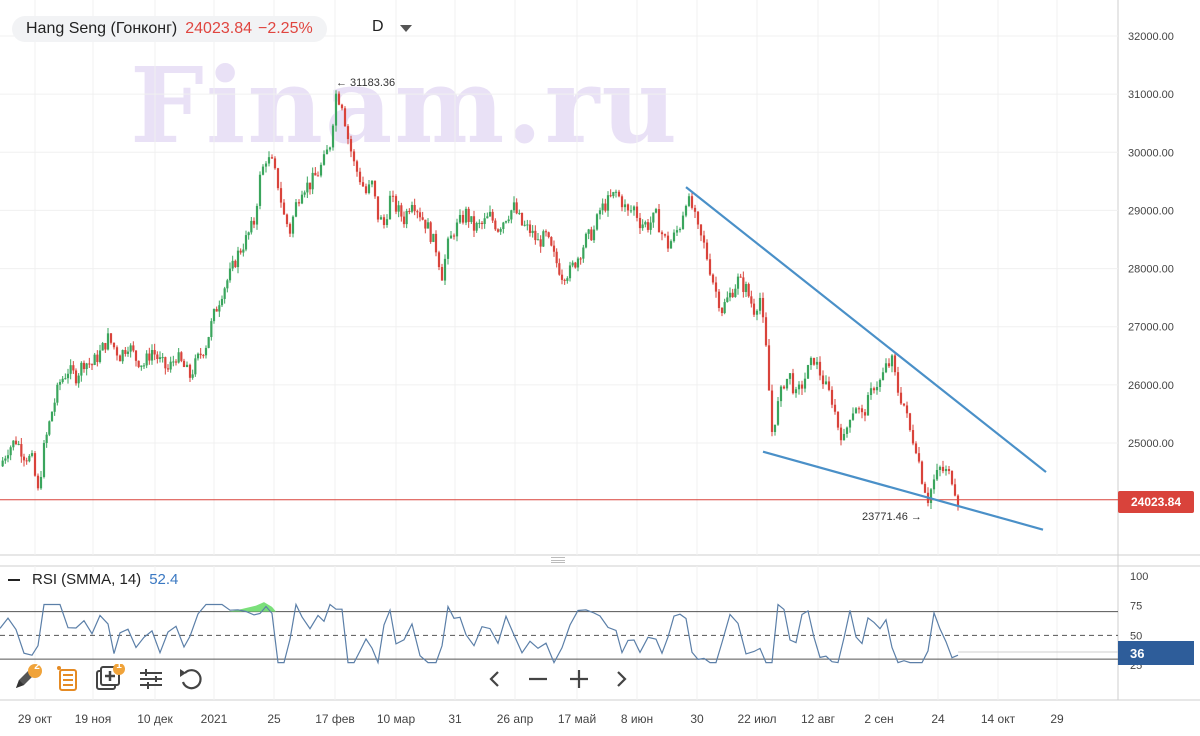 This screenshot has width=1200, height=736. Describe the element at coordinates (1156, 502) in the screenshot. I see `last-price-label: 24023.84` at that location.